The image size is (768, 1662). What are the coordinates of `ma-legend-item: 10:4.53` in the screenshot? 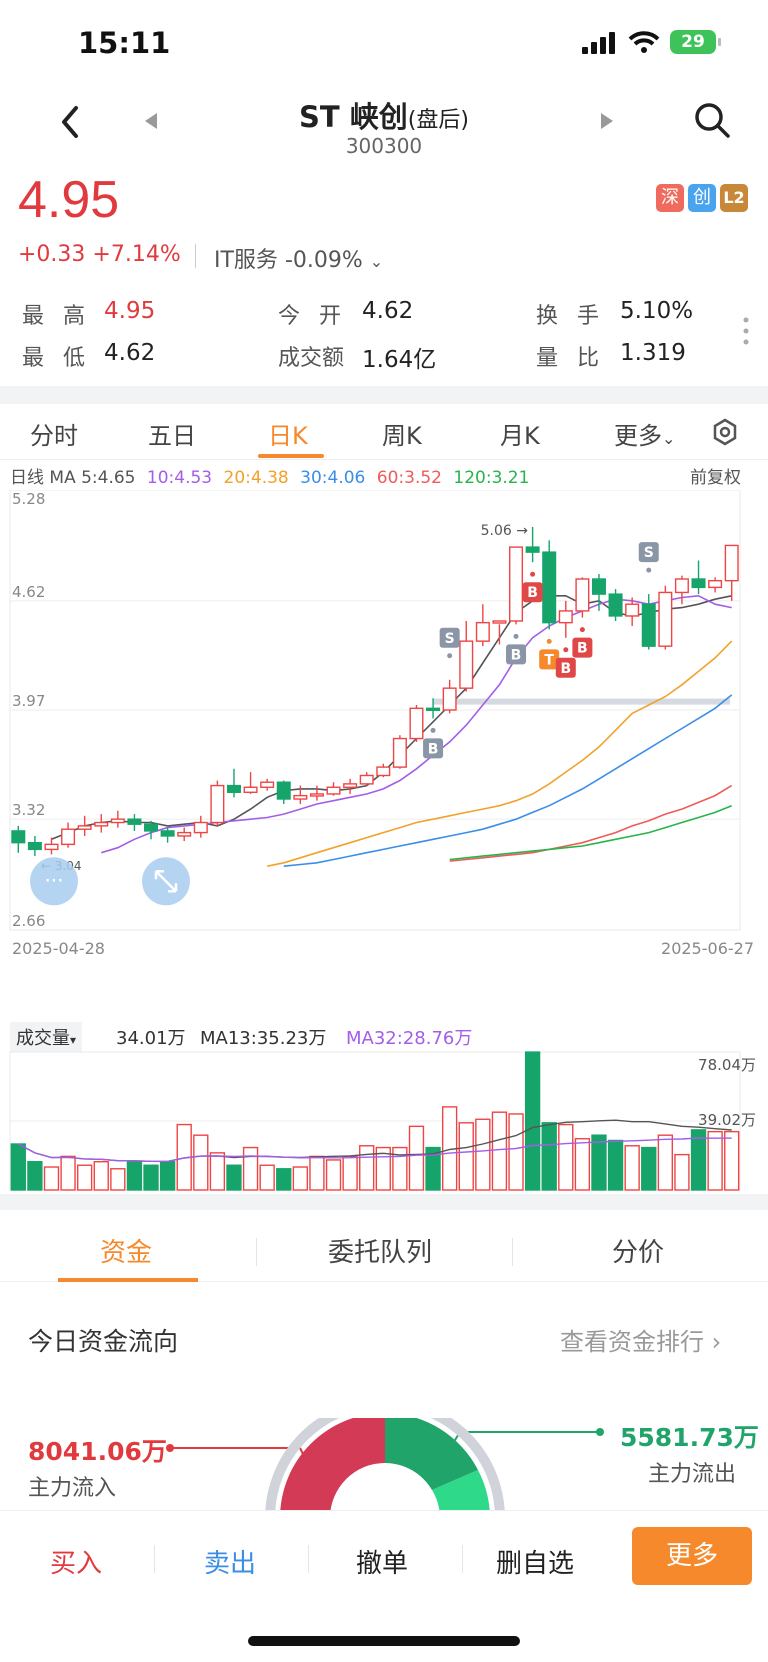 It's located at (179, 478).